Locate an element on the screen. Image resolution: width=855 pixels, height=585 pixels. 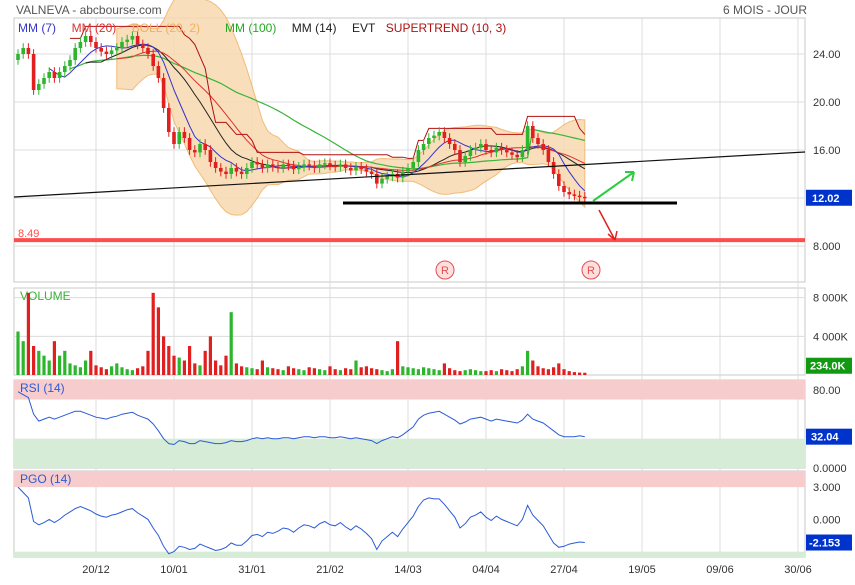
volume-layer: VOLUME is located at coordinates (301, 332).